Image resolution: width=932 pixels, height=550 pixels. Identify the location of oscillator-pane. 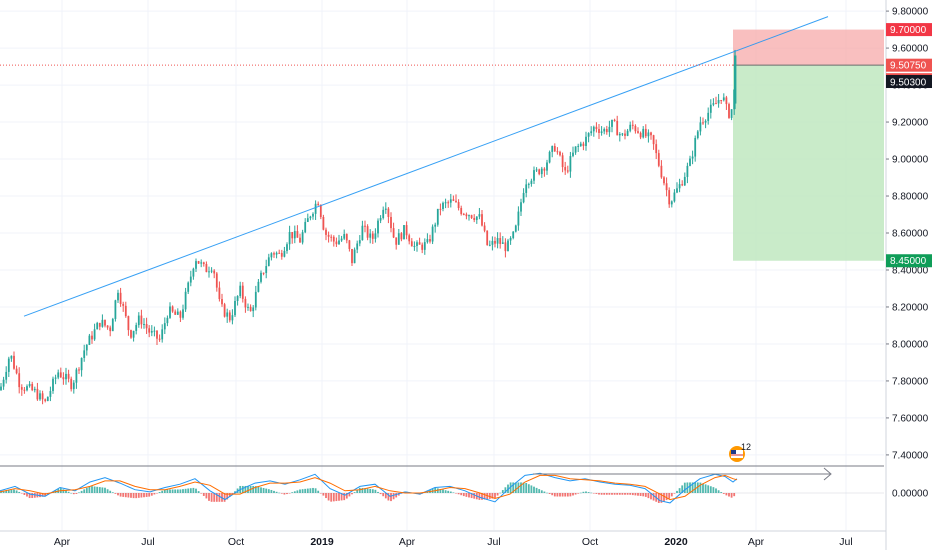
(442, 484).